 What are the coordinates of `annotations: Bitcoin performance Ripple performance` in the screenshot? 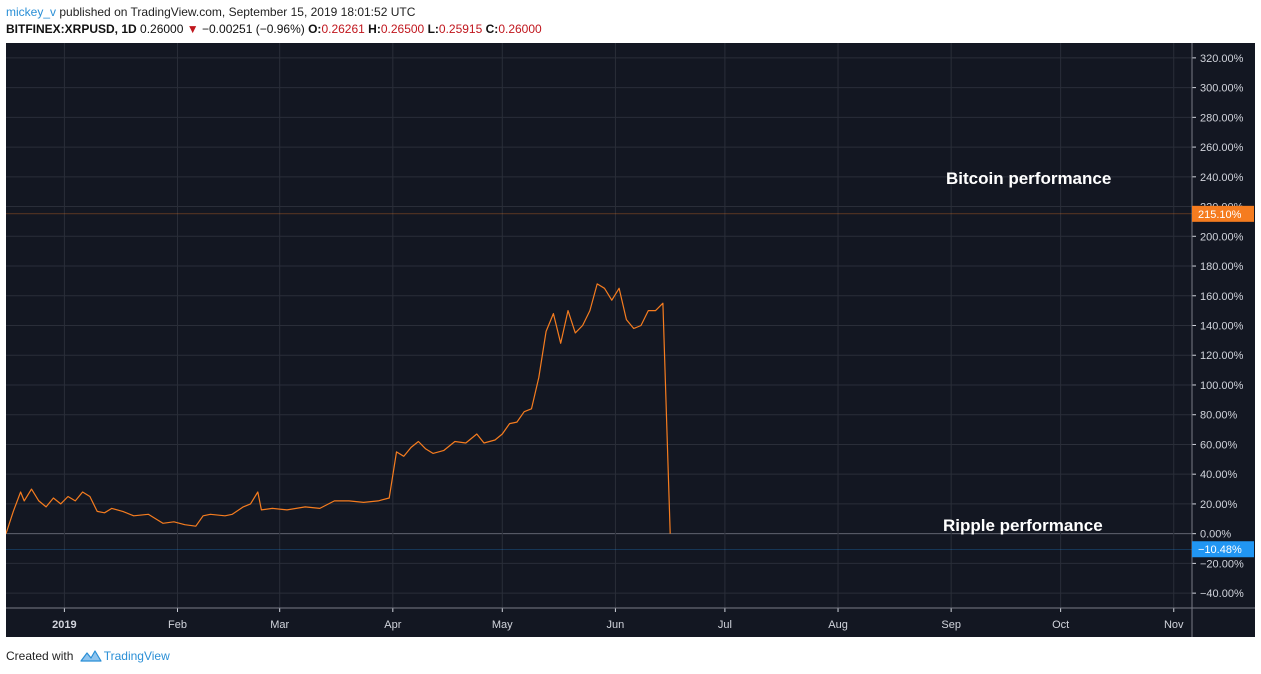 It's located at (1027, 352).